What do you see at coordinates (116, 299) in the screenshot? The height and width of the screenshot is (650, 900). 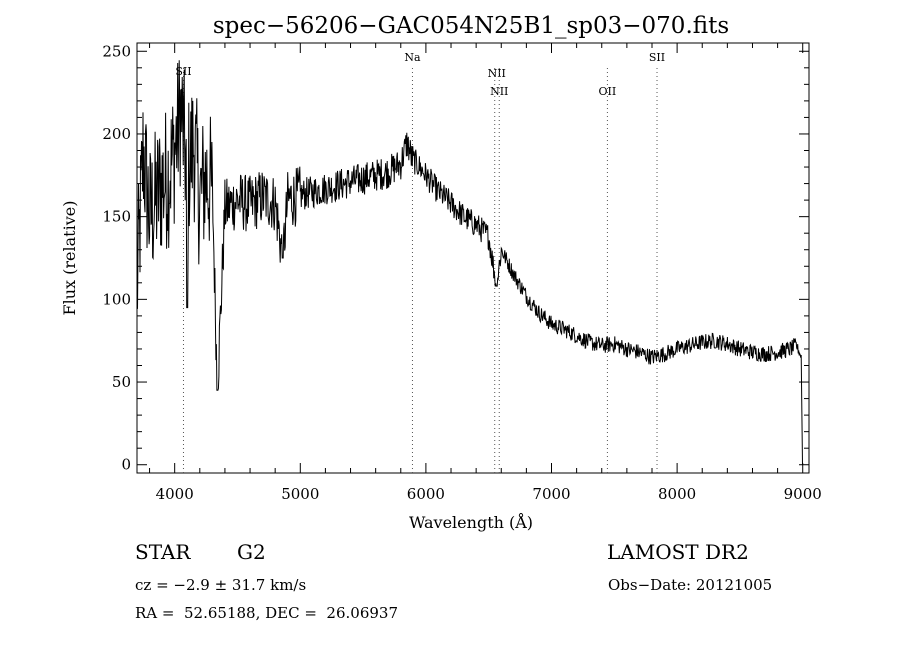 I see `y-tick-label: 100` at bounding box center [116, 299].